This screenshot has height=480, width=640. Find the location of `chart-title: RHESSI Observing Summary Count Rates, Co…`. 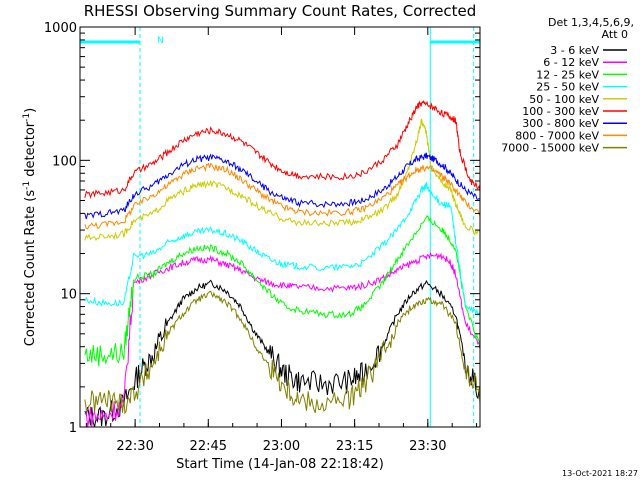

chart-title: RHESSI Observing Summary Count Rates, Co… is located at coordinates (280, 11).